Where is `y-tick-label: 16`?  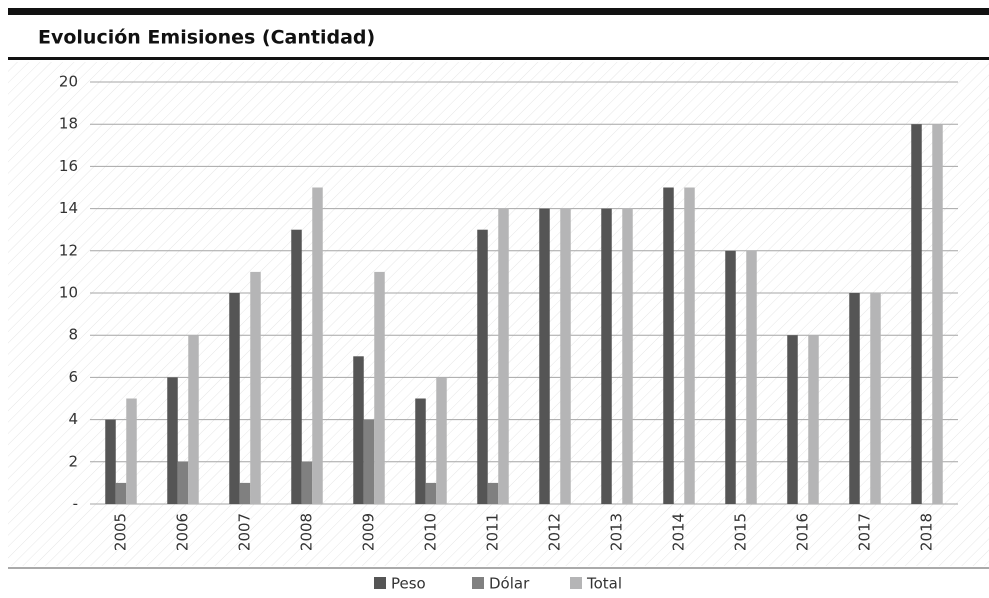 y-tick-label: 16 is located at coordinates (68, 166).